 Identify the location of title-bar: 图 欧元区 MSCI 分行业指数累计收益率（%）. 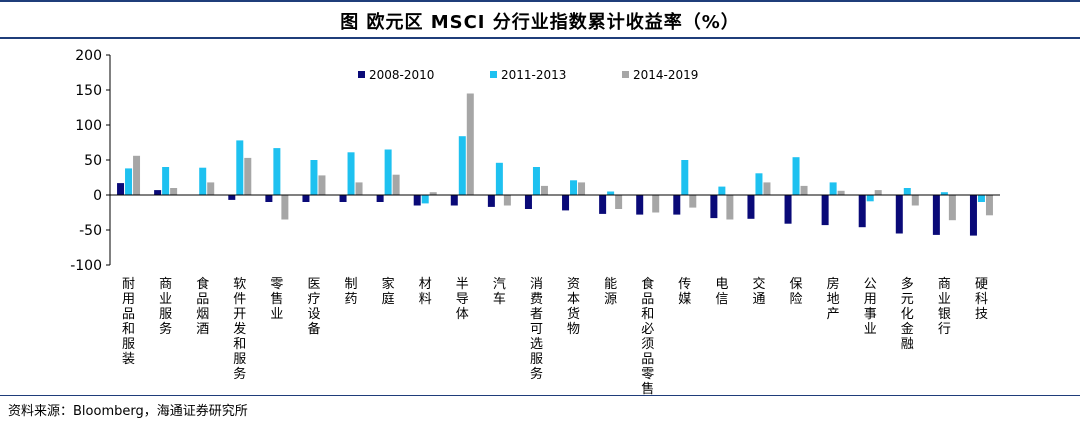
(540, 20).